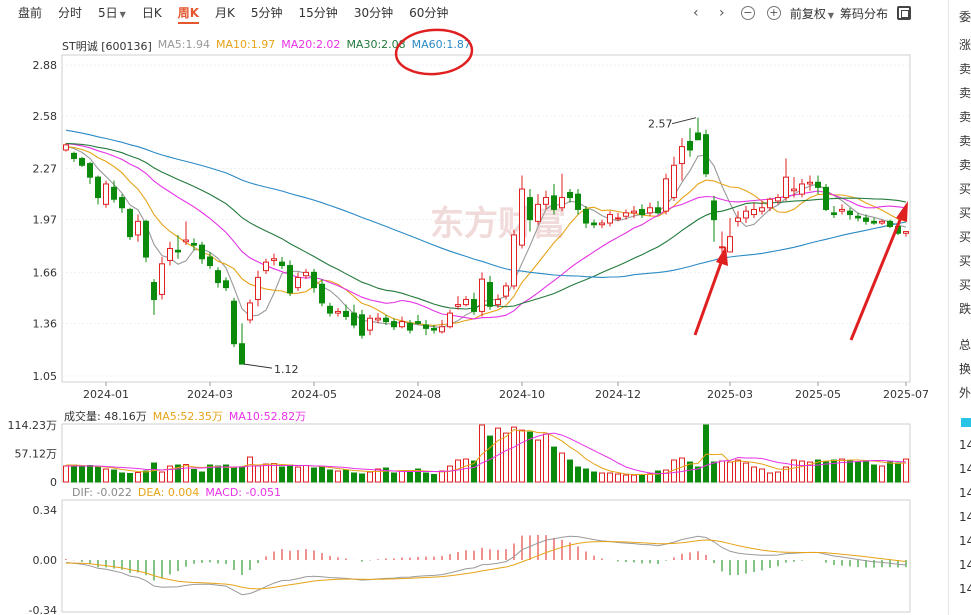 Image resolution: width=971 pixels, height=615 pixels. Describe the element at coordinates (243, 492) in the screenshot. I see `macd-value: MACD: -0.051` at that location.